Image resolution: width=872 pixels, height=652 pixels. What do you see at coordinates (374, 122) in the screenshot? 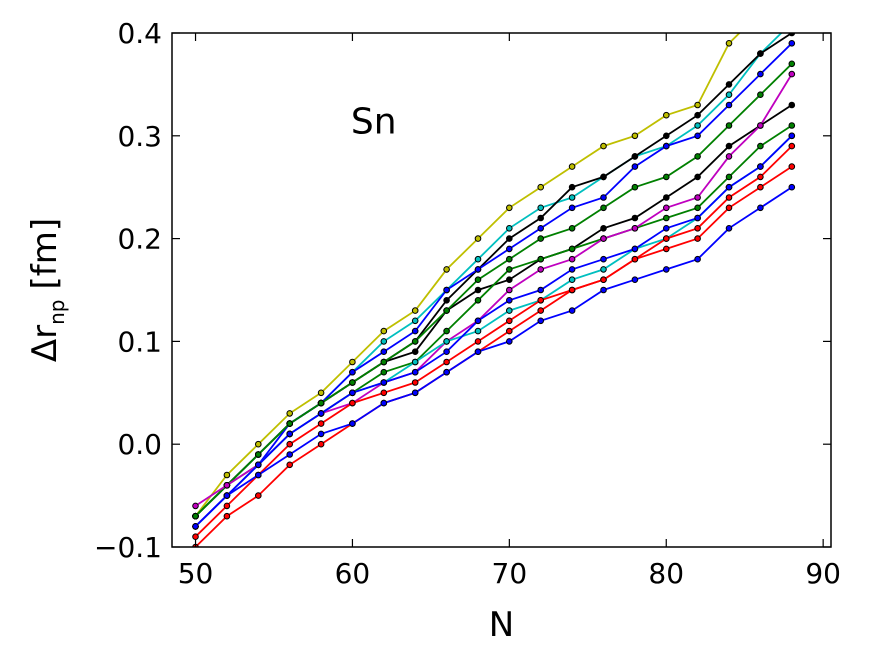
I see `annotation-label: Sn` at bounding box center [374, 122].